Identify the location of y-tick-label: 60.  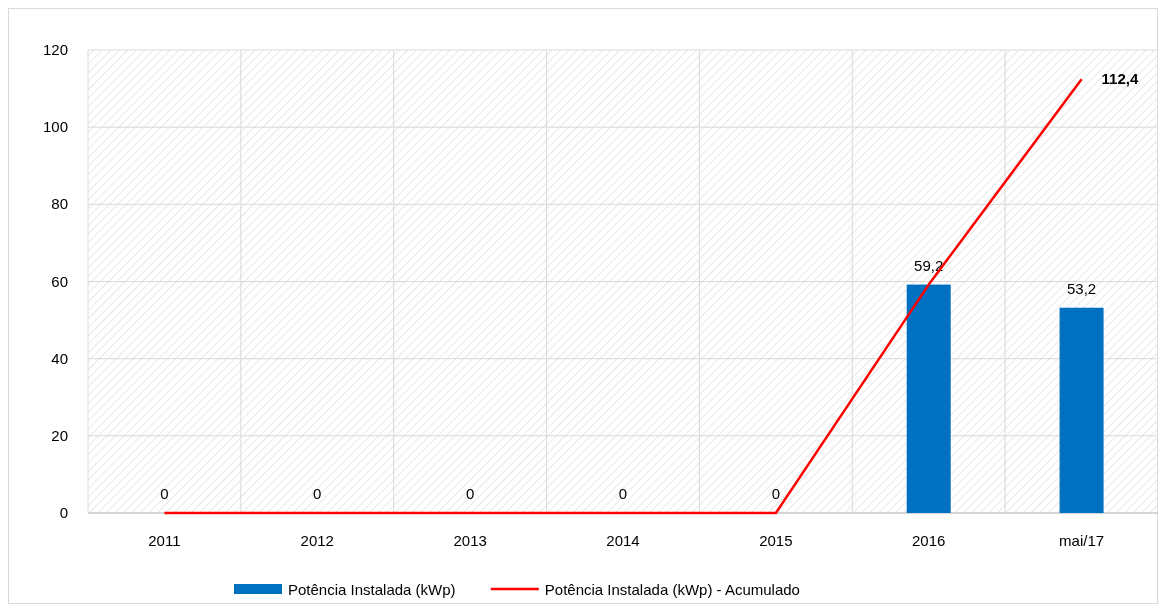
(59, 281).